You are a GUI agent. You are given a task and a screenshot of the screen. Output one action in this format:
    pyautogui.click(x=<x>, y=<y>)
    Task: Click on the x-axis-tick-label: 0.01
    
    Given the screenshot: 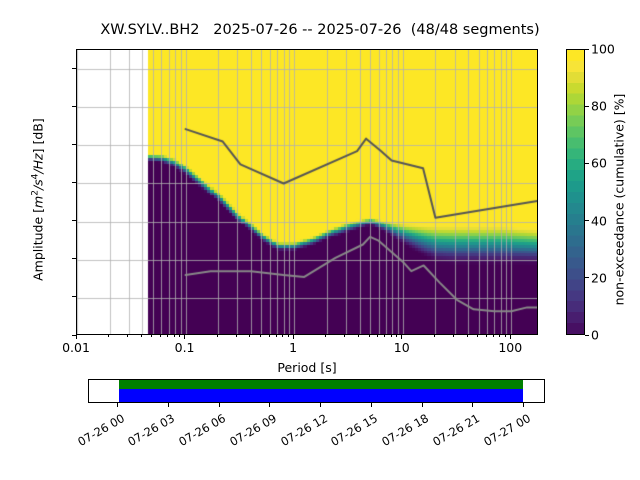 What is the action you would take?
    pyautogui.click(x=76, y=347)
    